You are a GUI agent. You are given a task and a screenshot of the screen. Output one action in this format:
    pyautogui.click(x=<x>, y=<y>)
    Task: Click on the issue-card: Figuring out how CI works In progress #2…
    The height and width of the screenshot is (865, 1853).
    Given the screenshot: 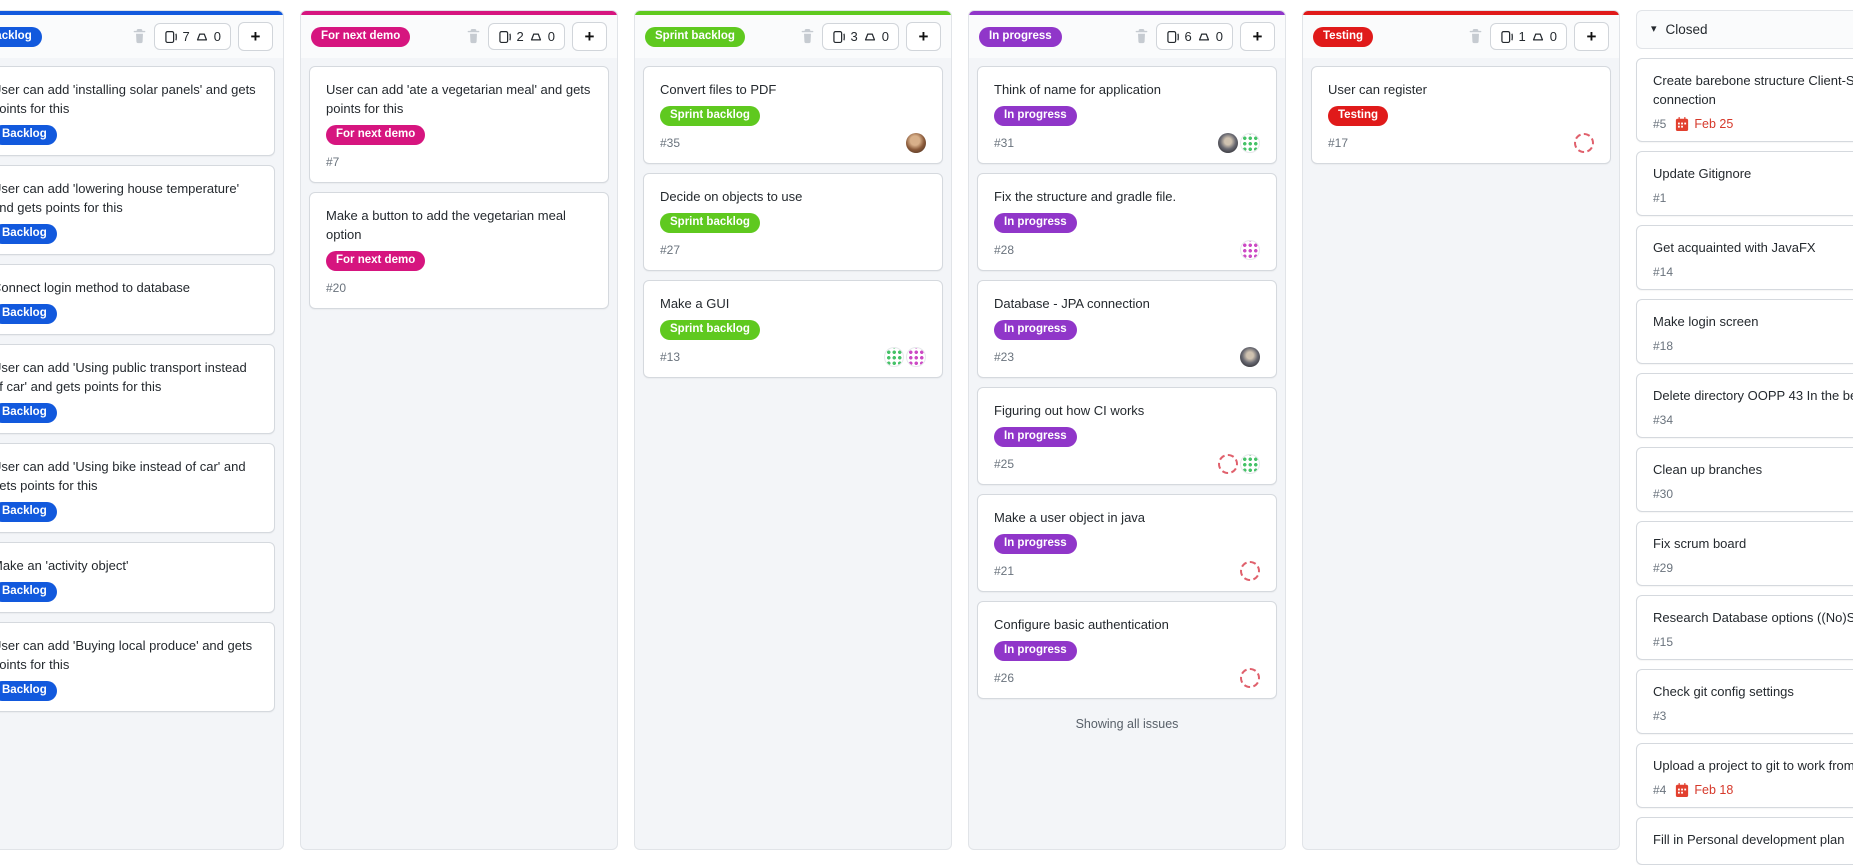 What is the action you would take?
    pyautogui.click(x=1127, y=436)
    